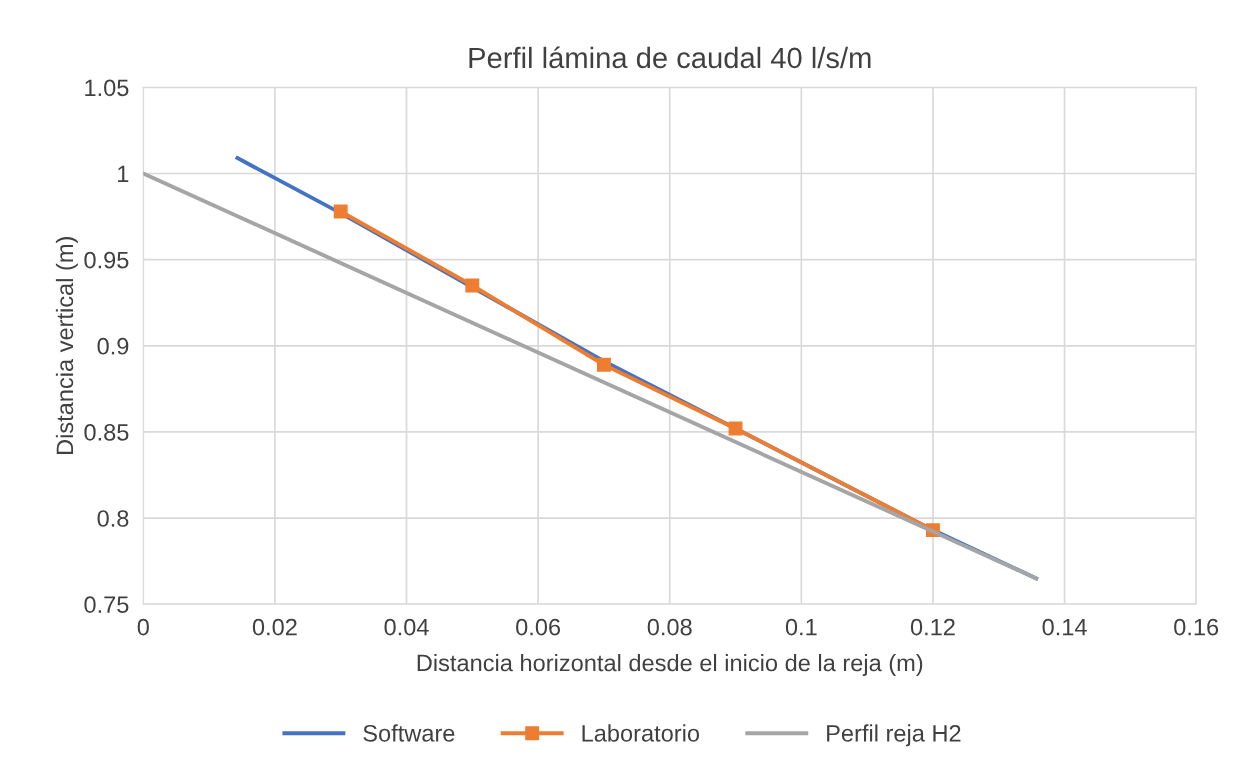 This screenshot has width=1246, height=760. Describe the element at coordinates (670, 57) in the screenshot. I see `chart-title: Perfil lámina de caudal 40 l/s/m` at that location.